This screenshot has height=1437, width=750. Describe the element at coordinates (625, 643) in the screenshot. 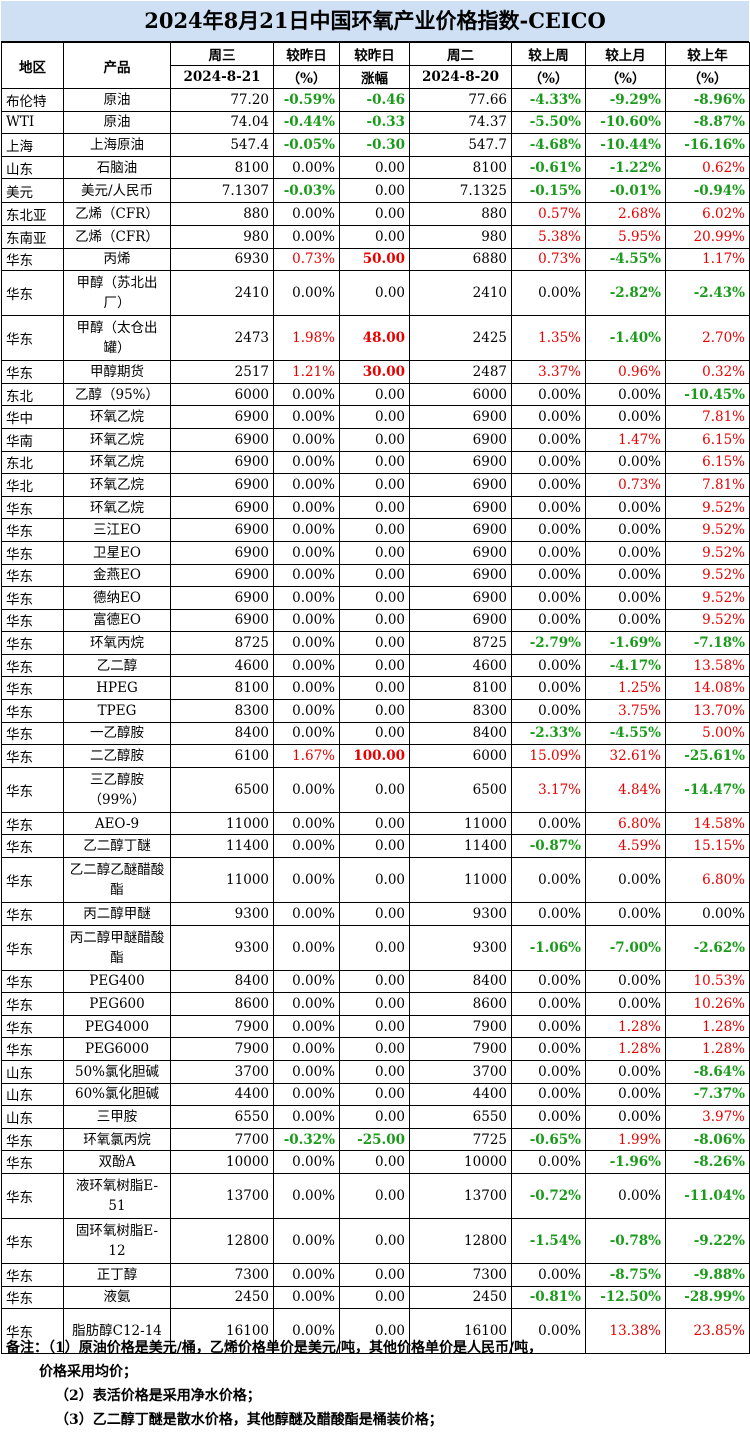

I see `cell-month-pct: -1.69%` at that location.